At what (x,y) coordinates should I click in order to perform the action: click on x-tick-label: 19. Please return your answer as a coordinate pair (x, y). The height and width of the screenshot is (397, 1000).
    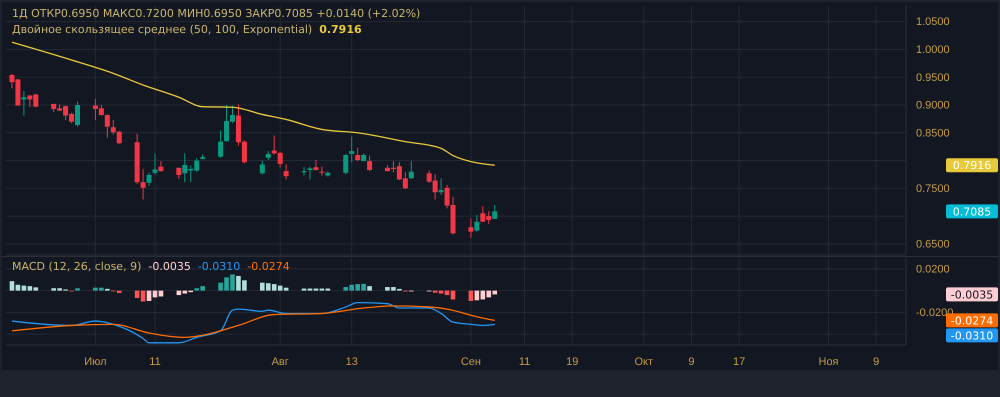
    Looking at the image, I should click on (572, 362).